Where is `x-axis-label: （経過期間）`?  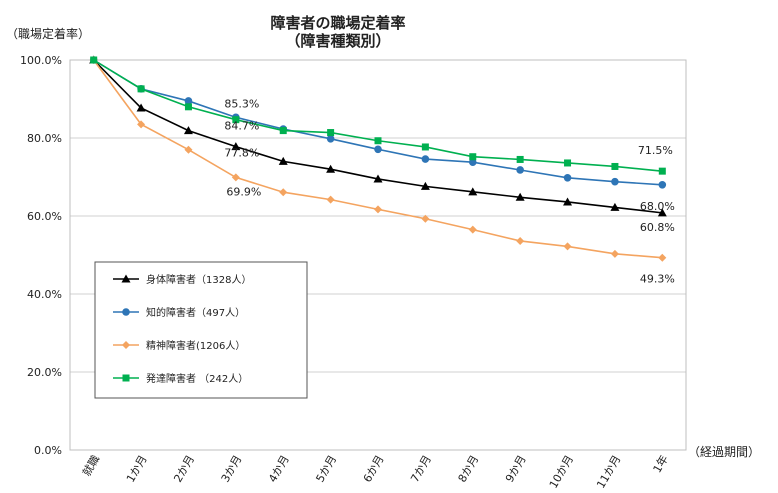 x-axis-label: （経過期間） is located at coordinates (724, 452).